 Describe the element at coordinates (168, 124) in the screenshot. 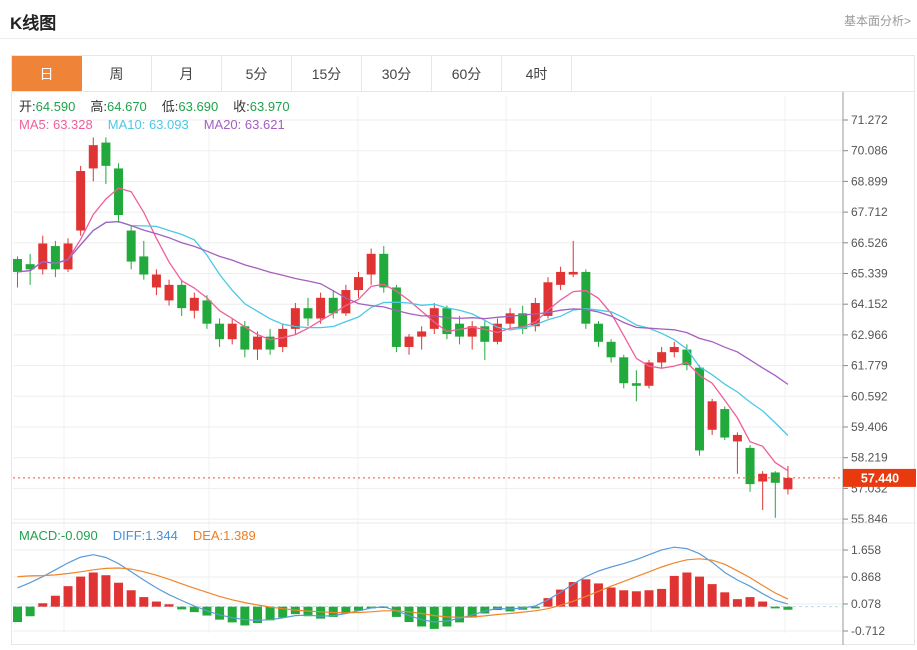

I see `ma10-value: 63.093` at that location.